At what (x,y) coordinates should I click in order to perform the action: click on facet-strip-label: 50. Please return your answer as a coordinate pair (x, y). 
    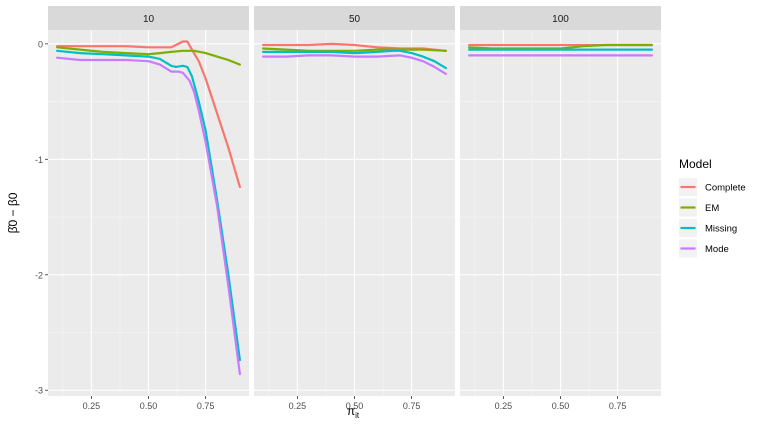
    Looking at the image, I should click on (355, 19).